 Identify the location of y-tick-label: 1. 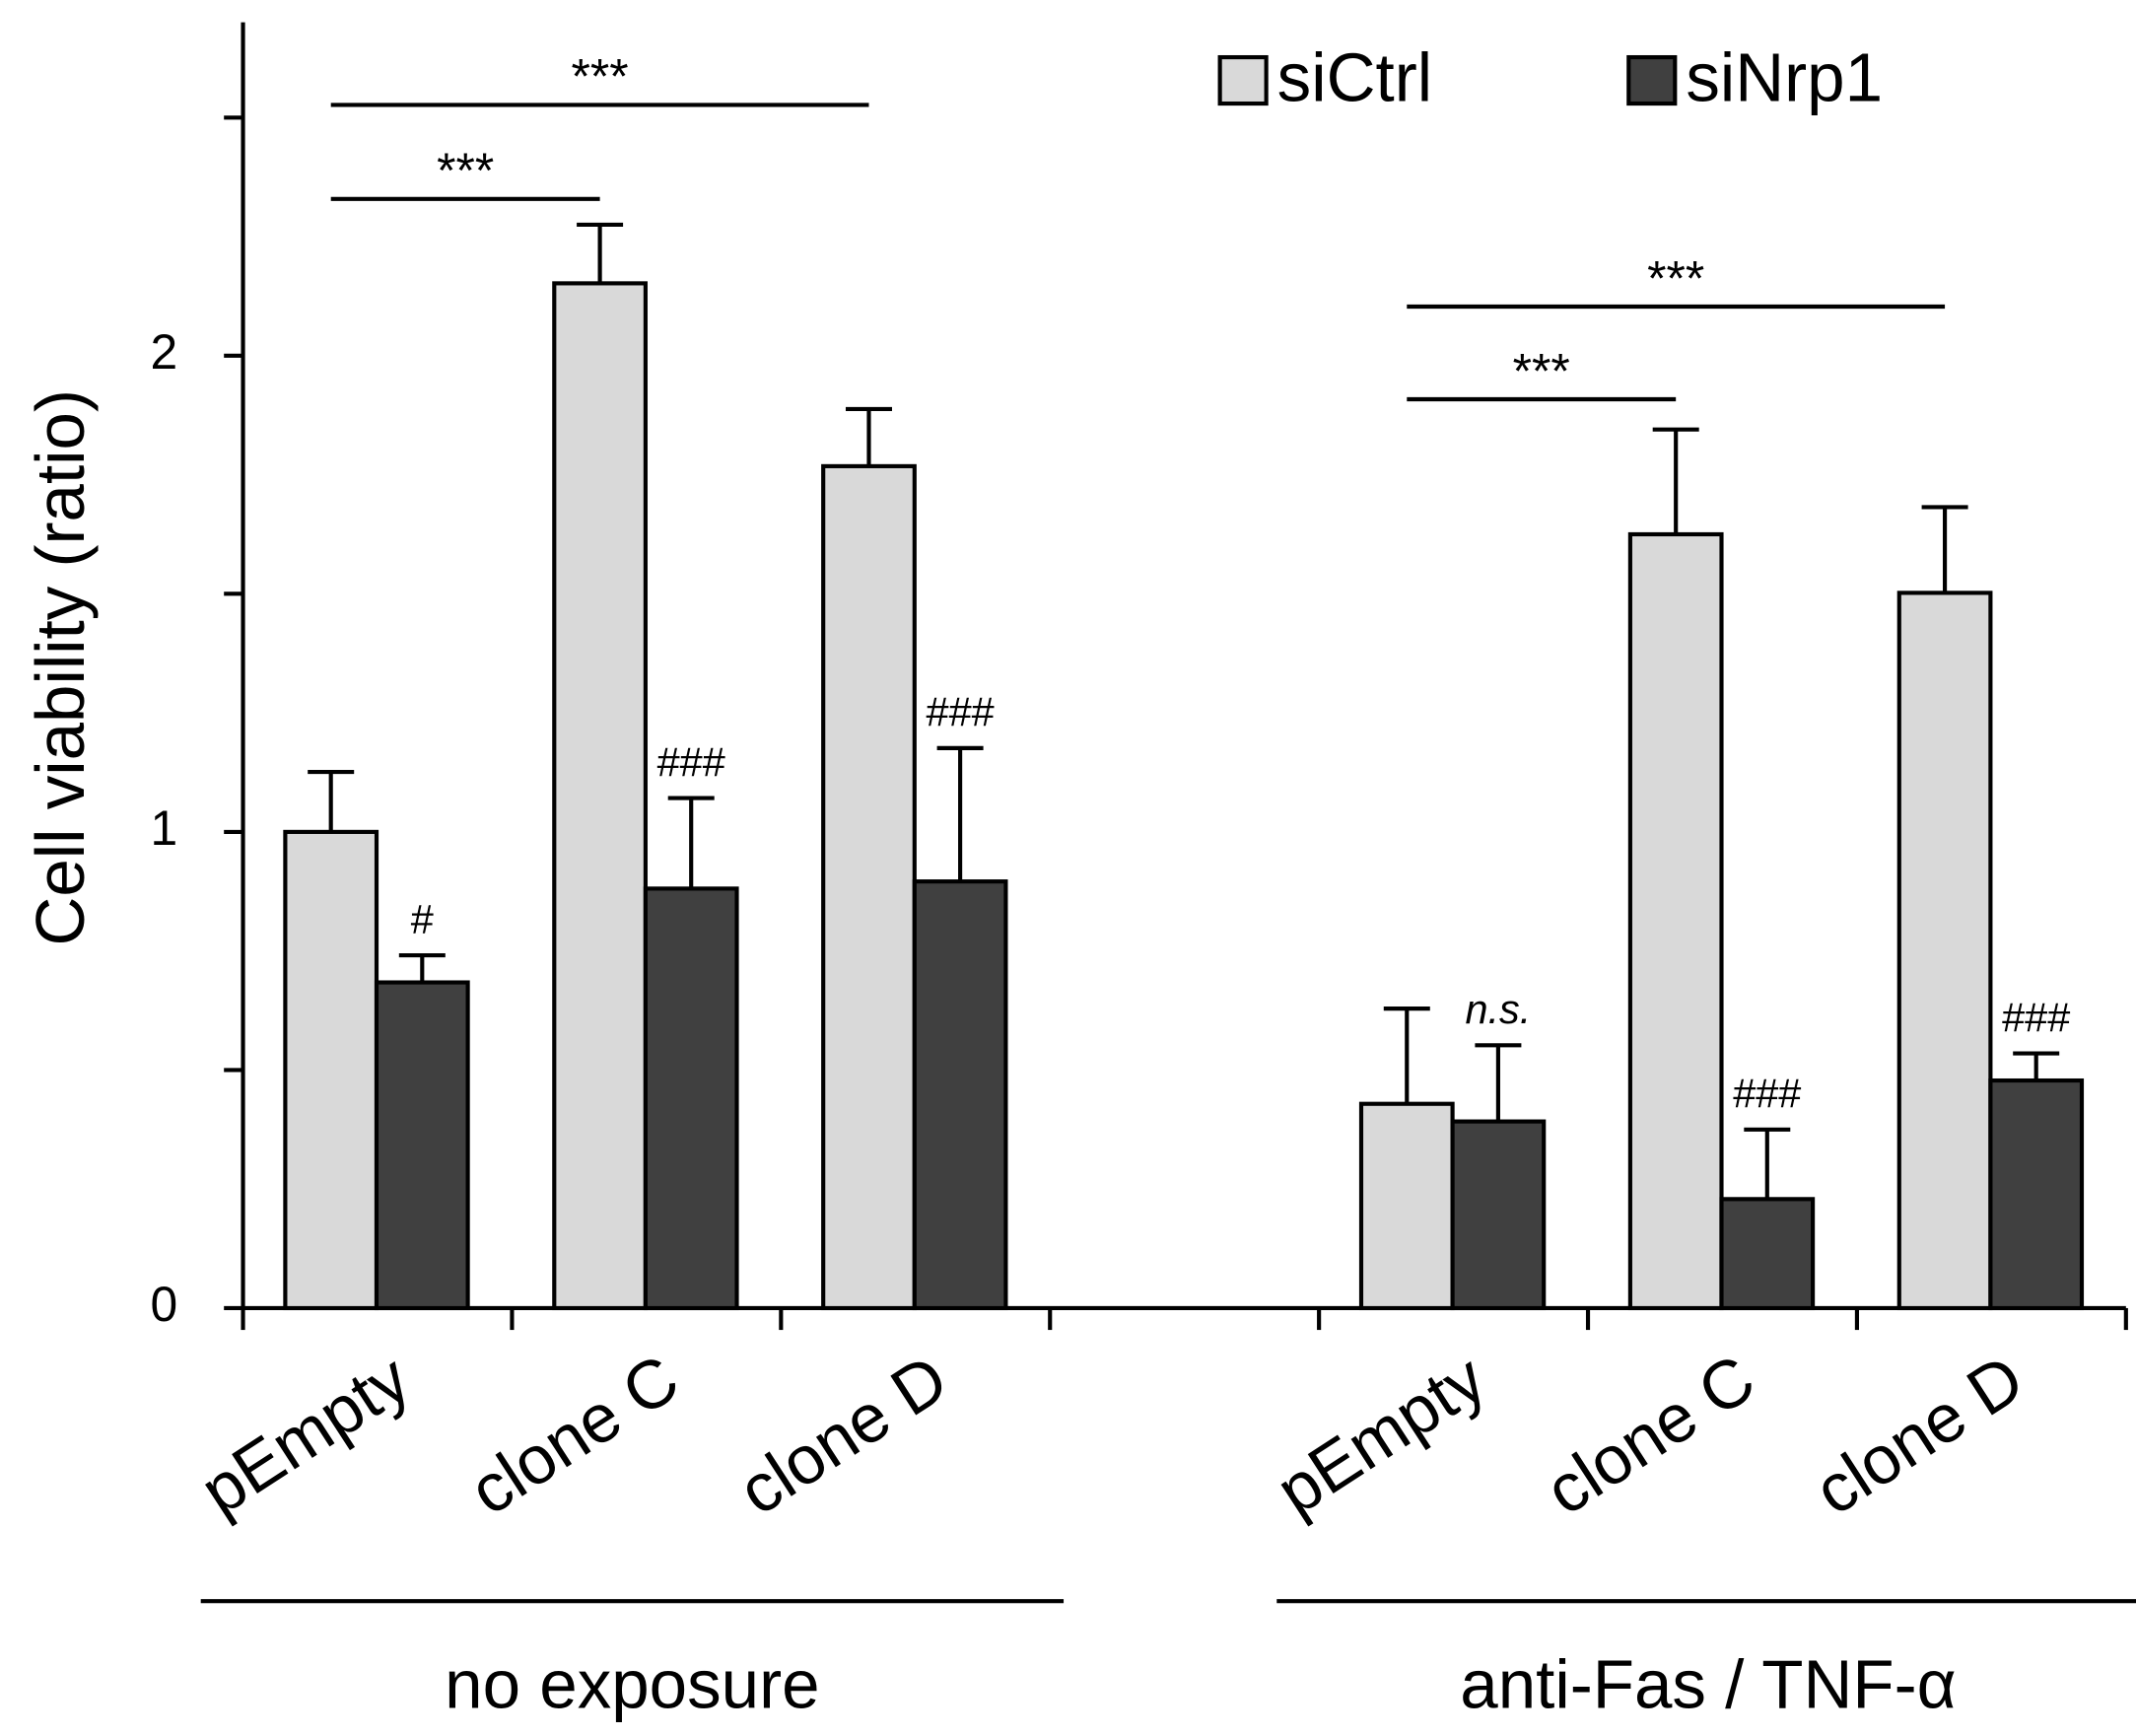
(165, 828).